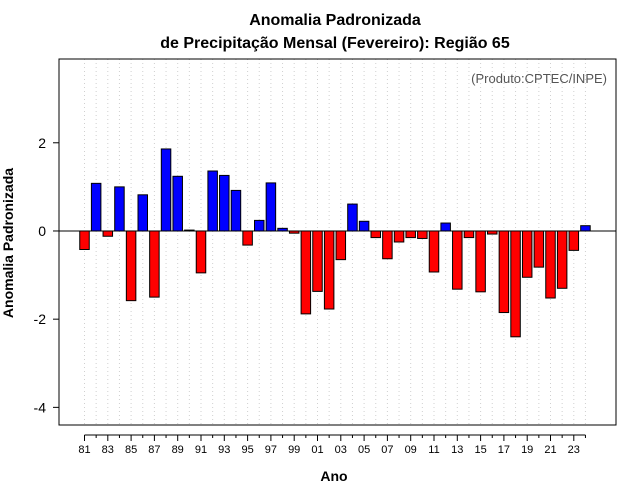 The height and width of the screenshot is (500, 640). I want to click on x-tick-label: 19, so click(527, 450).